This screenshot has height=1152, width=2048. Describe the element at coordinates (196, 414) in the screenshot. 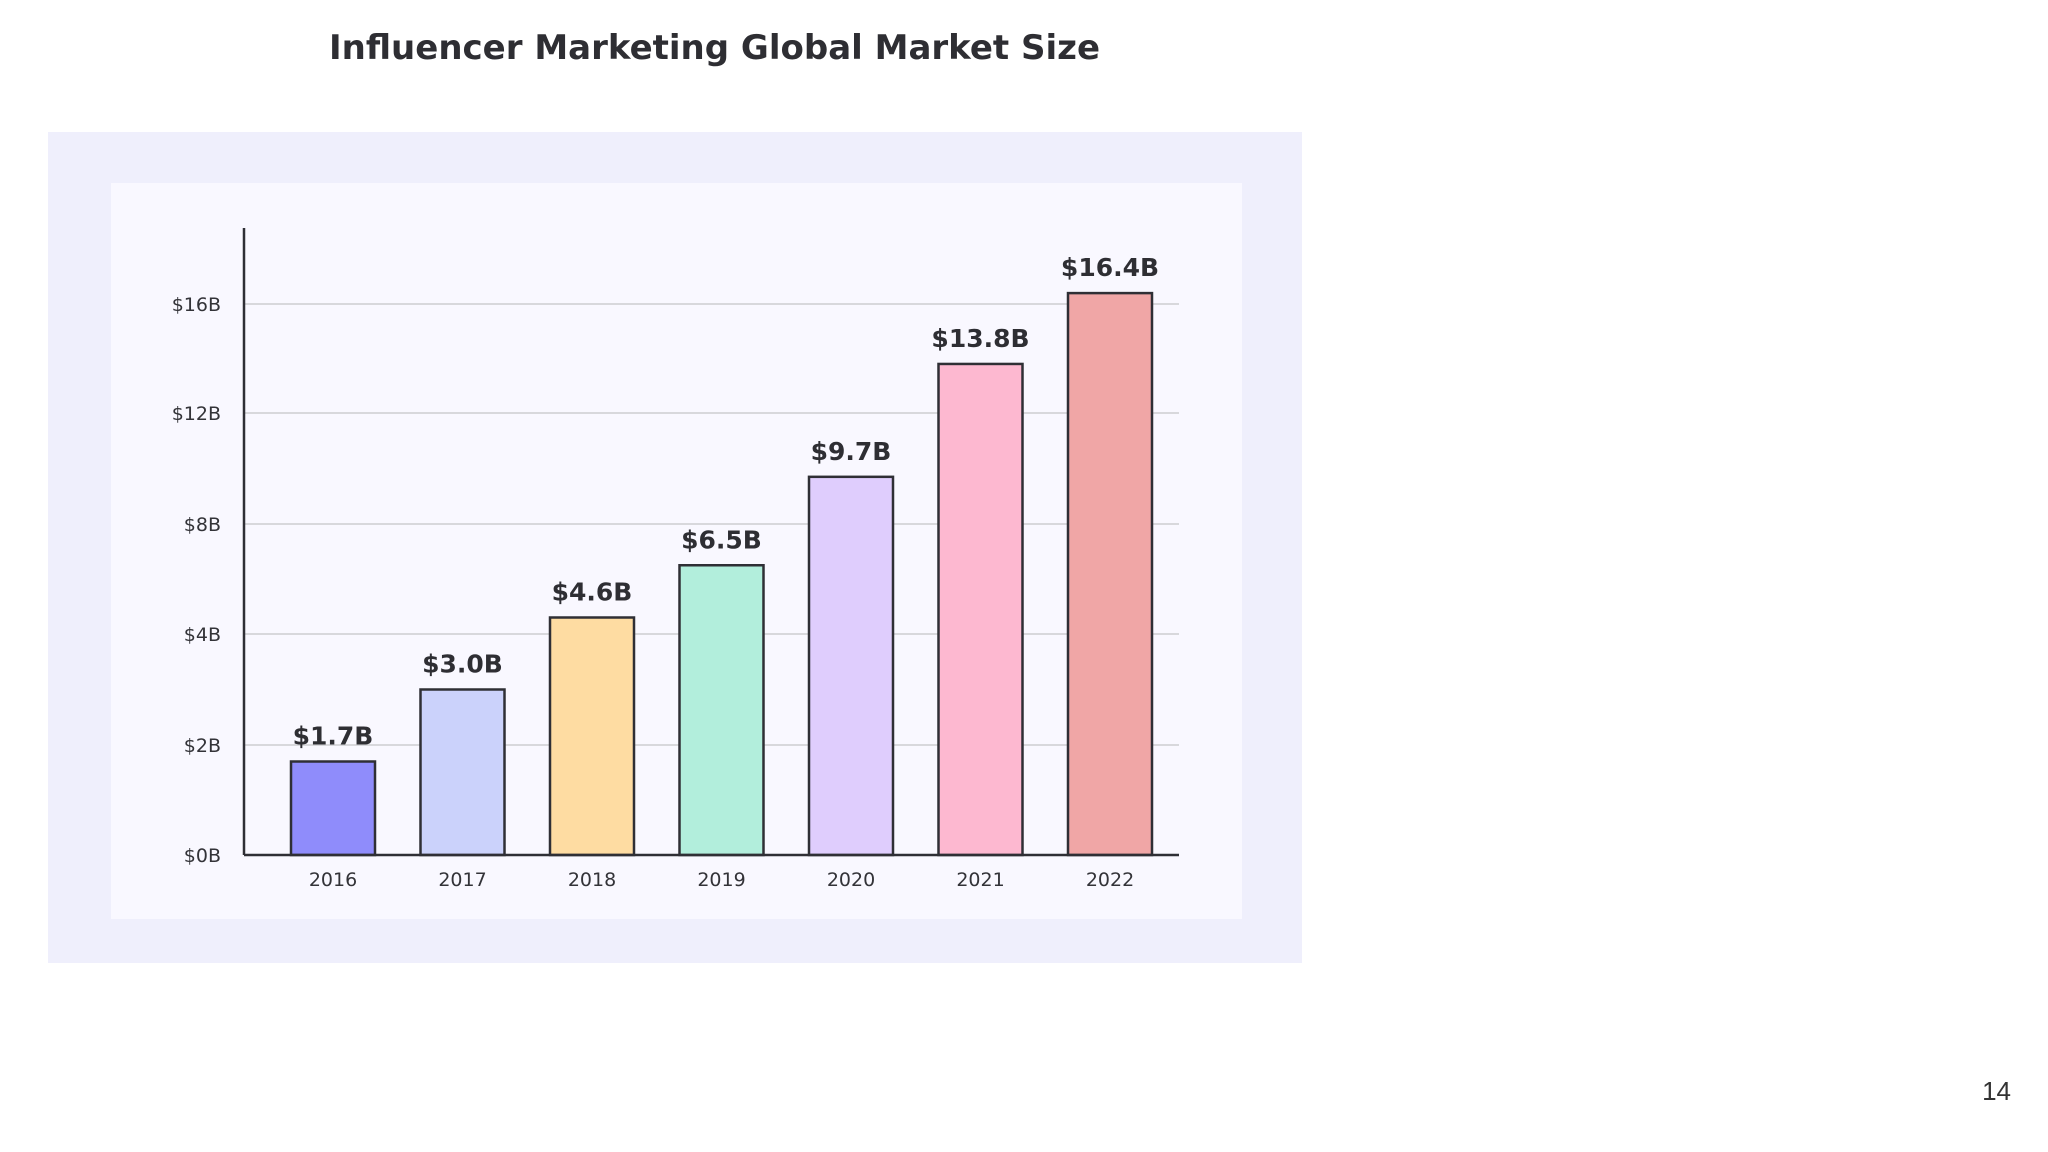

I see `y-tick-label: $12B` at that location.